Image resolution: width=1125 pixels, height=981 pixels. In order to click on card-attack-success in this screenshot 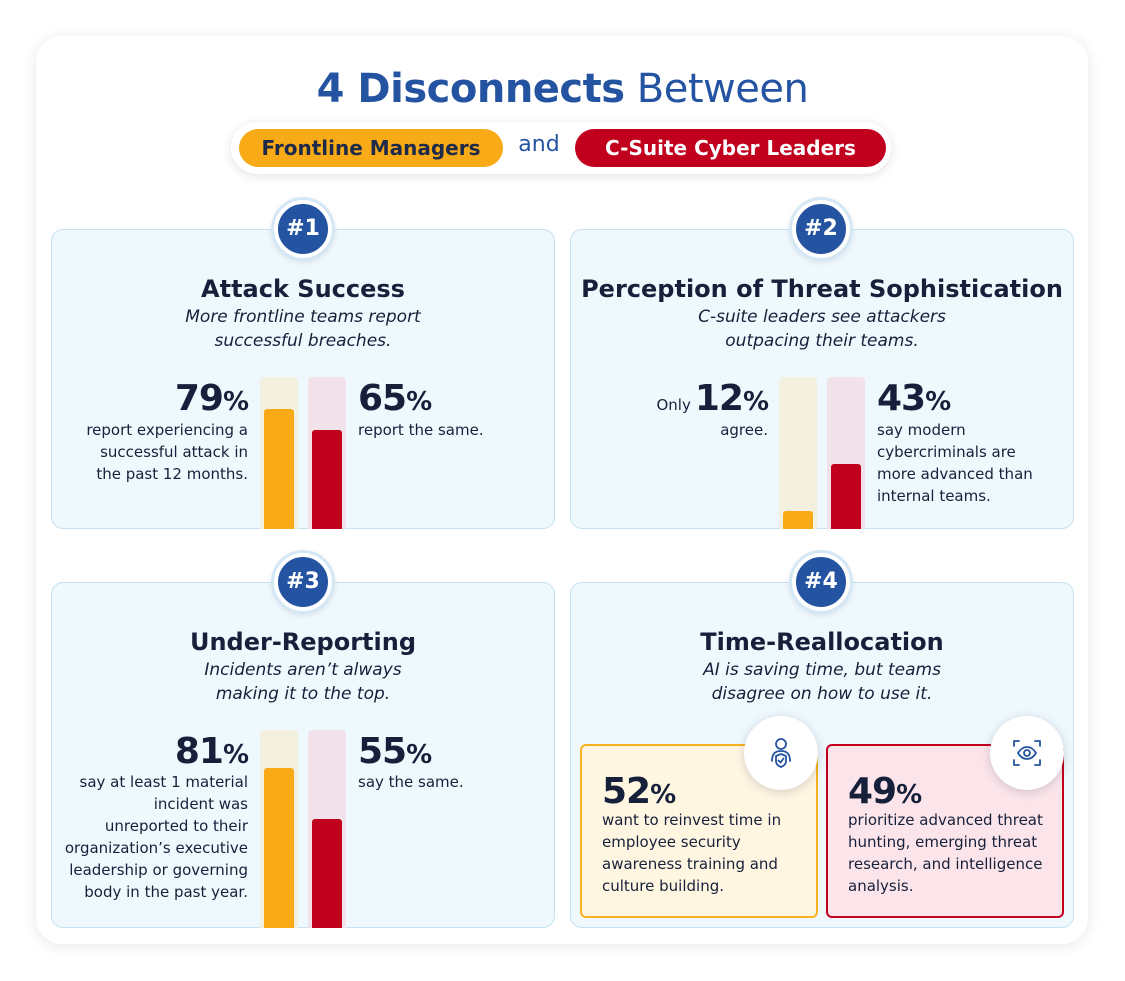, I will do `click(303, 379)`.